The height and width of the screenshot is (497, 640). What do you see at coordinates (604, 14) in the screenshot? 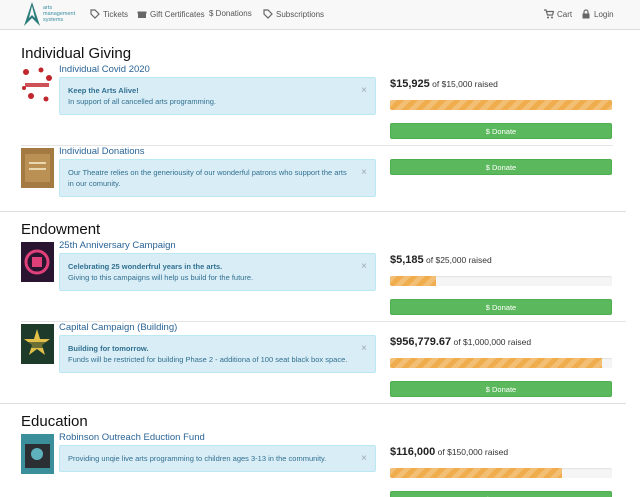
I see `nav-link-text: Login` at bounding box center [604, 14].